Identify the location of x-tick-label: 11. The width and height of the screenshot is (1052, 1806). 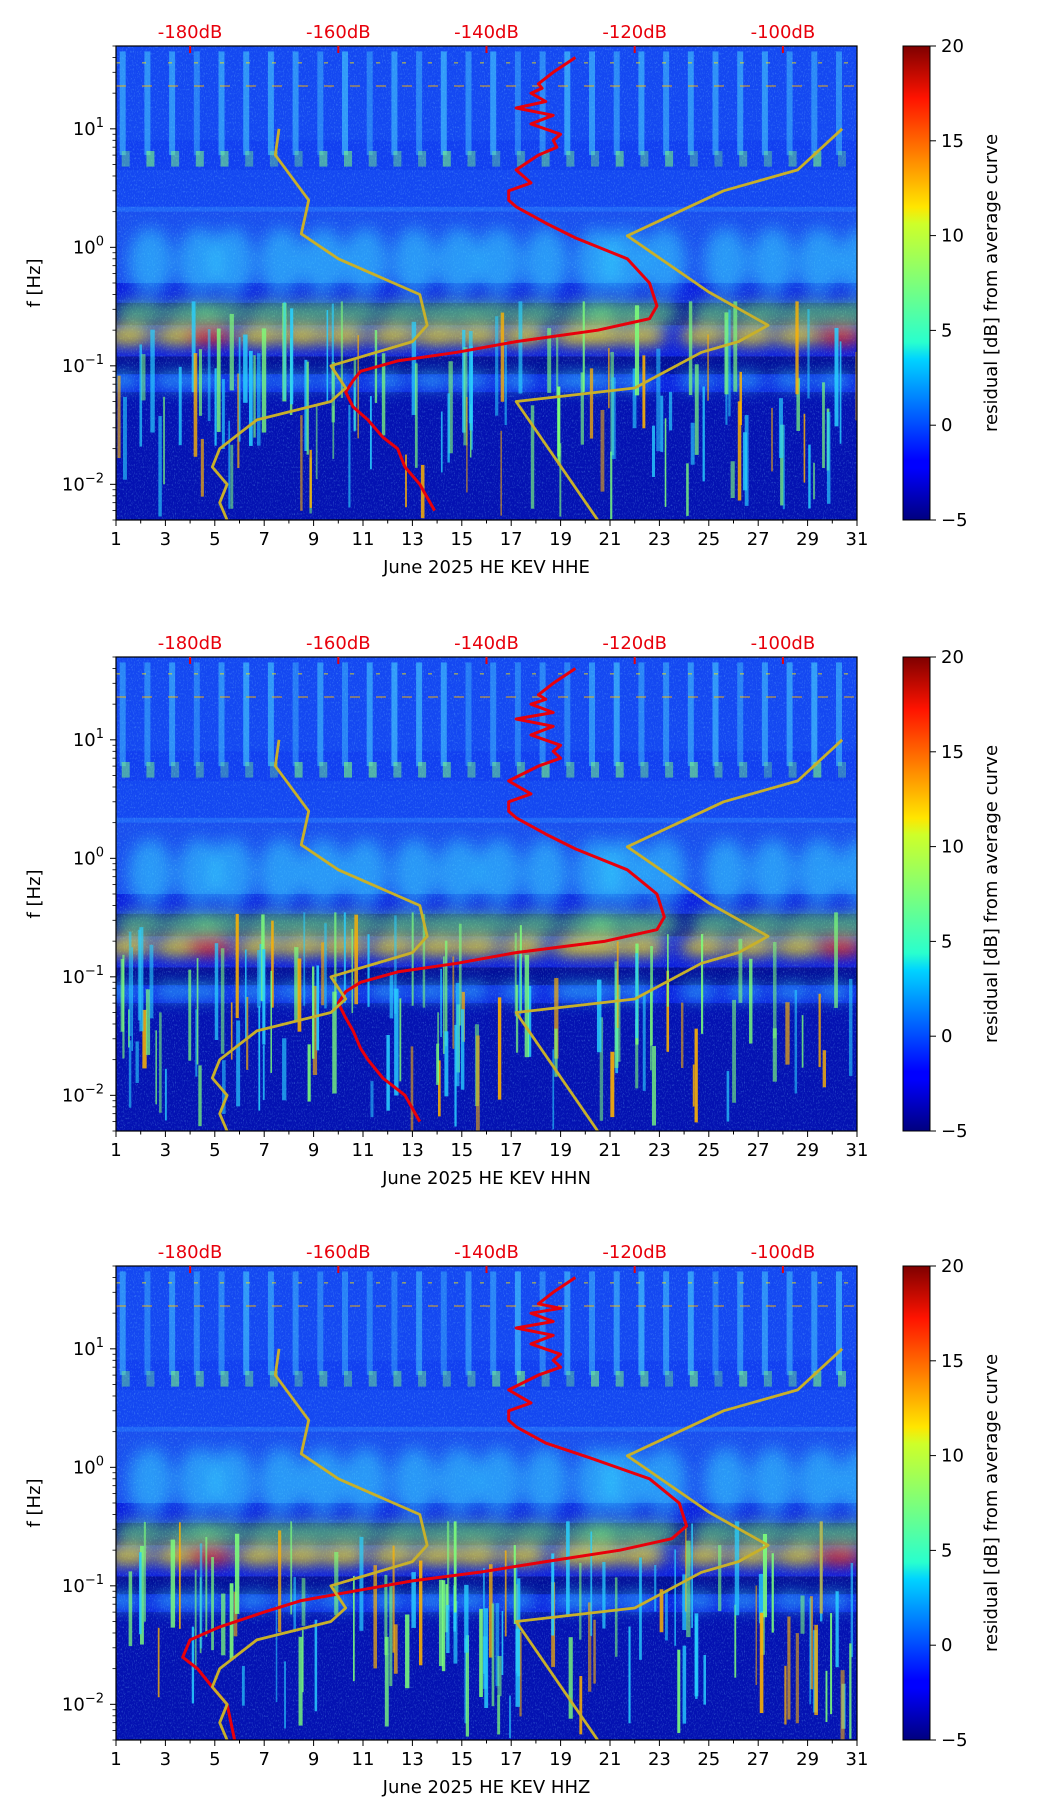
(363, 1150).